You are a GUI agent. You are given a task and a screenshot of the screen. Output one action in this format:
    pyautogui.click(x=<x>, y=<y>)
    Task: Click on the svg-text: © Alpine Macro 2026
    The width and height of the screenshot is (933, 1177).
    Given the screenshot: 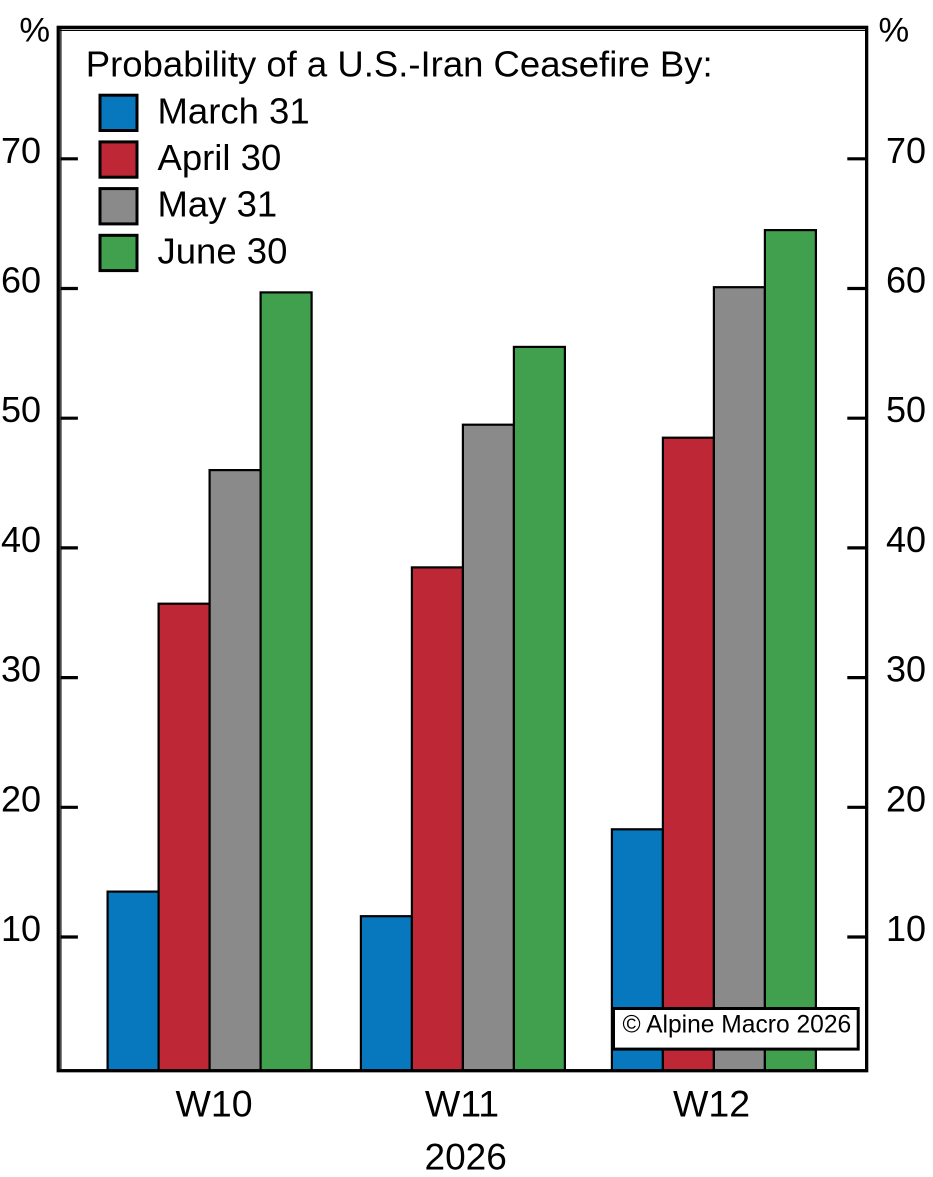 What is the action you would take?
    pyautogui.click(x=737, y=1025)
    